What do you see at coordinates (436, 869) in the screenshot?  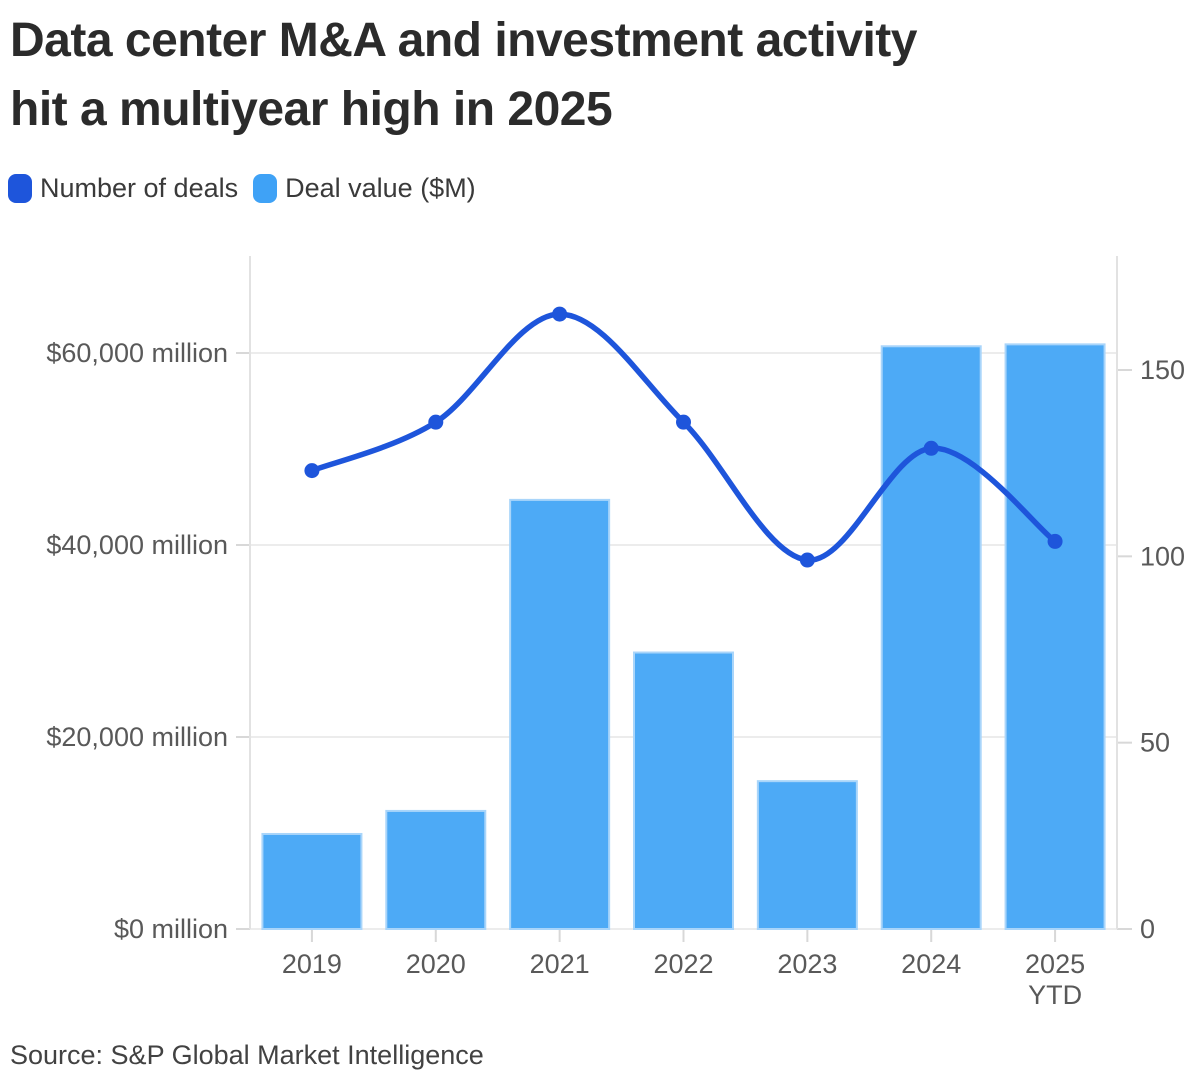 I see `bar-2020` at bounding box center [436, 869].